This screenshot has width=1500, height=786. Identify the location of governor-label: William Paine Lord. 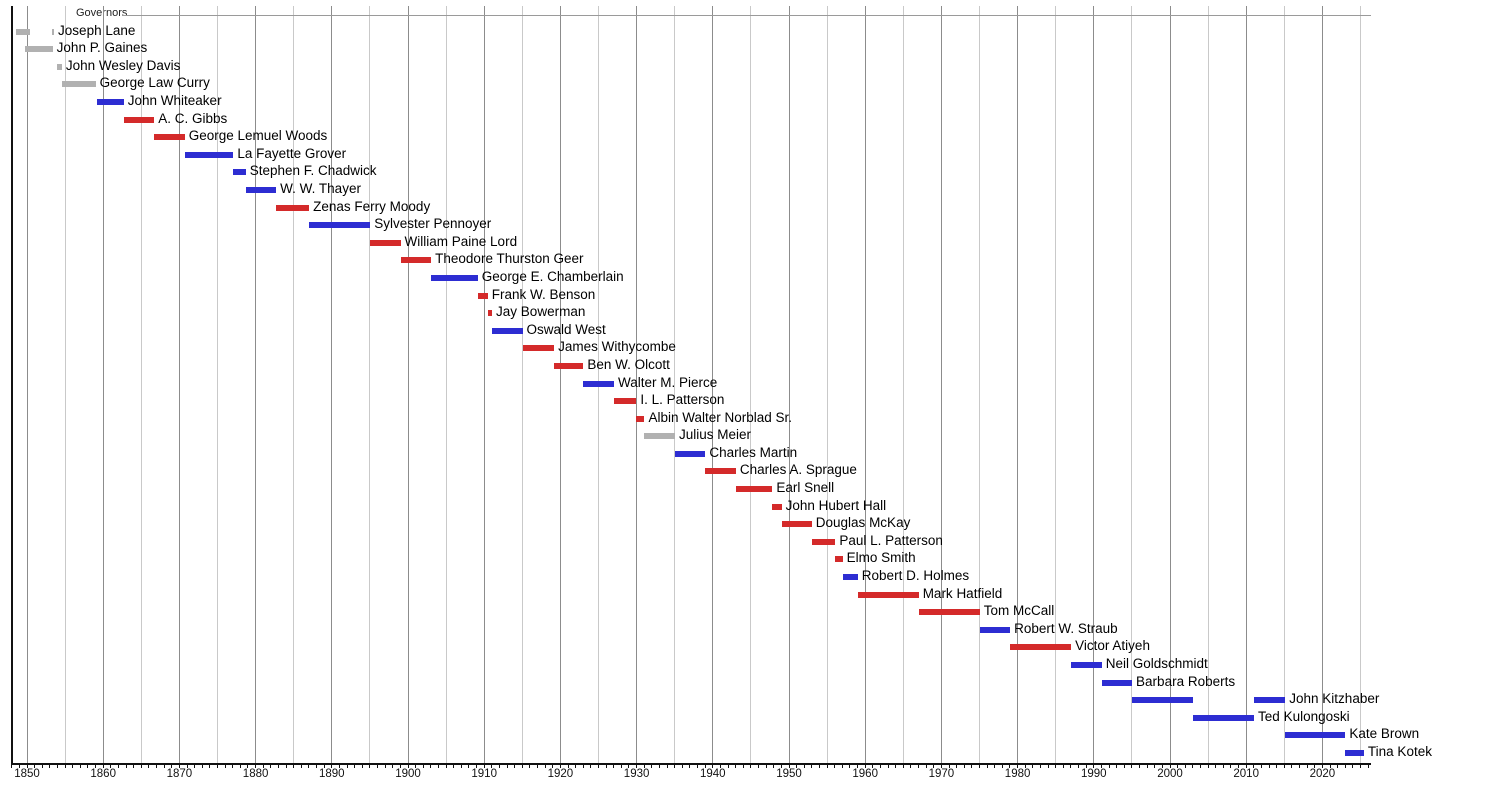
(461, 241).